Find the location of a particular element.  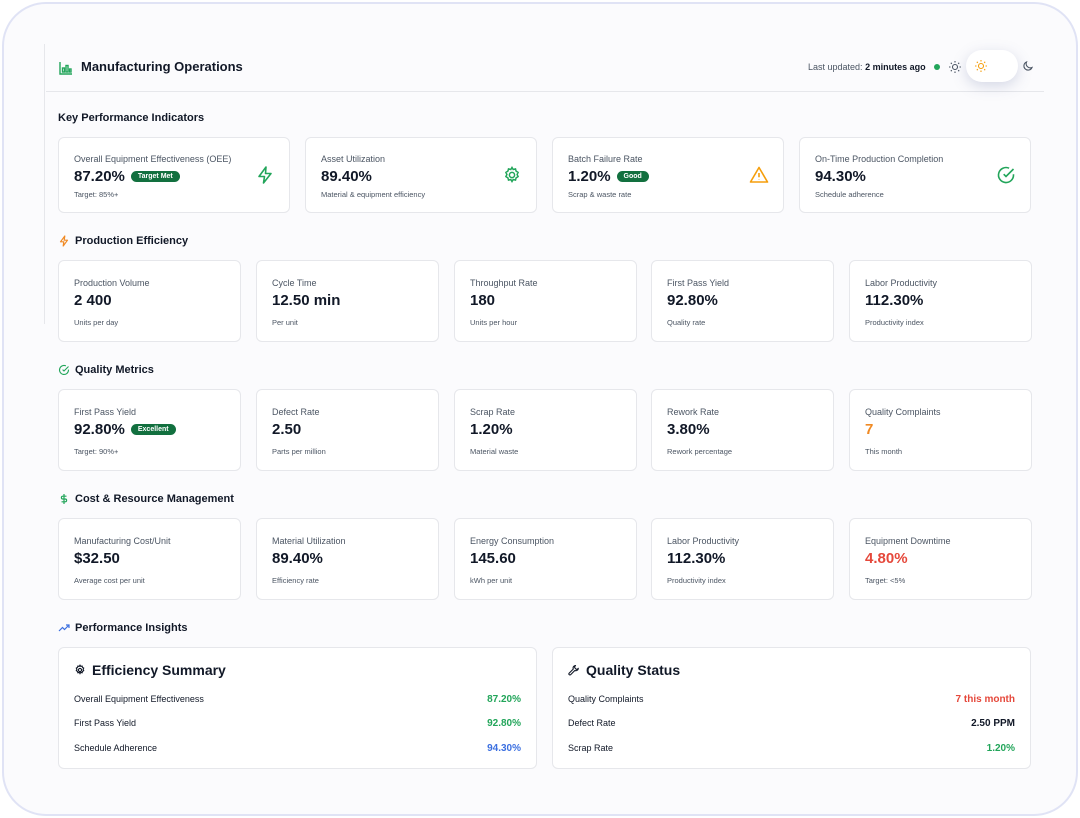

metric-card-rework-rate: Rework Rate 3.80% Rework percentage is located at coordinates (742, 430).